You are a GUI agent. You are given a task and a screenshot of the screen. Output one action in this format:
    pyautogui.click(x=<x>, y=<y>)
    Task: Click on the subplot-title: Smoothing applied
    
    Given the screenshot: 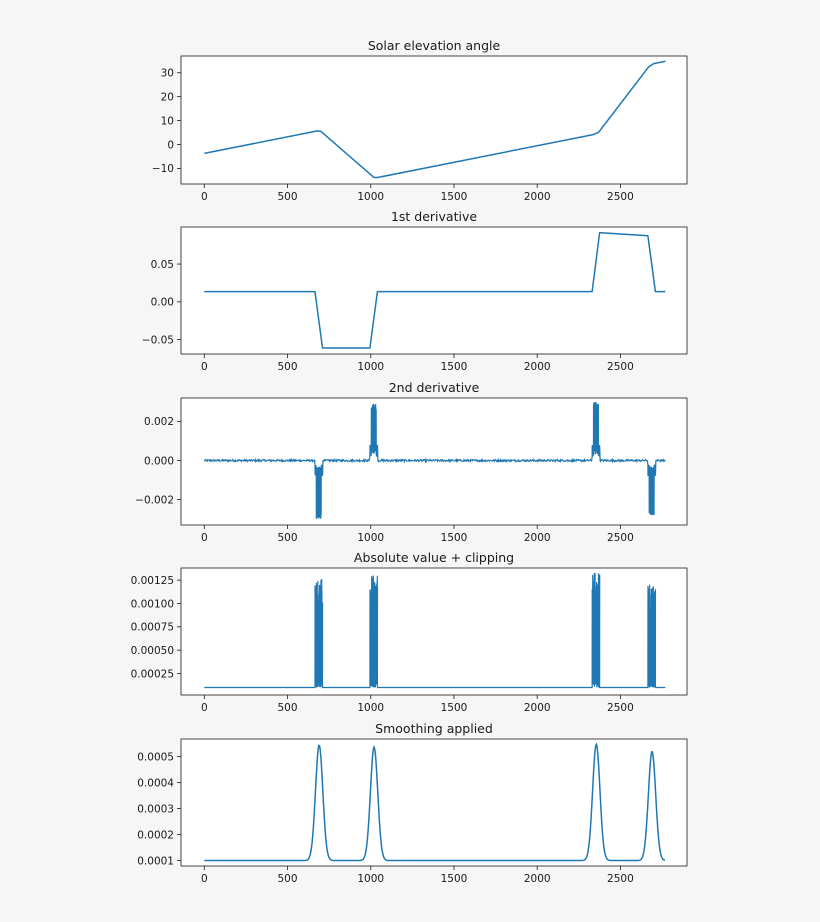 What is the action you would take?
    pyautogui.click(x=434, y=728)
    